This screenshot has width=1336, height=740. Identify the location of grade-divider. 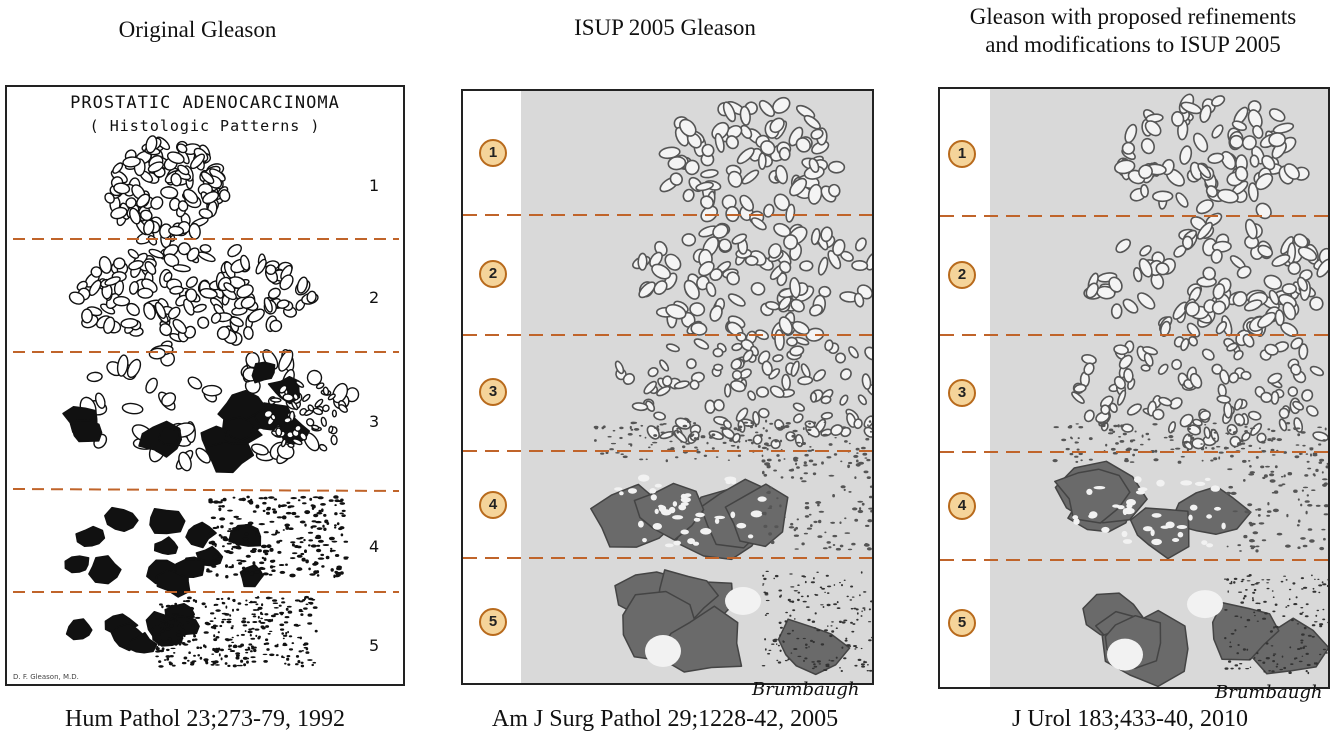
(206, 490).